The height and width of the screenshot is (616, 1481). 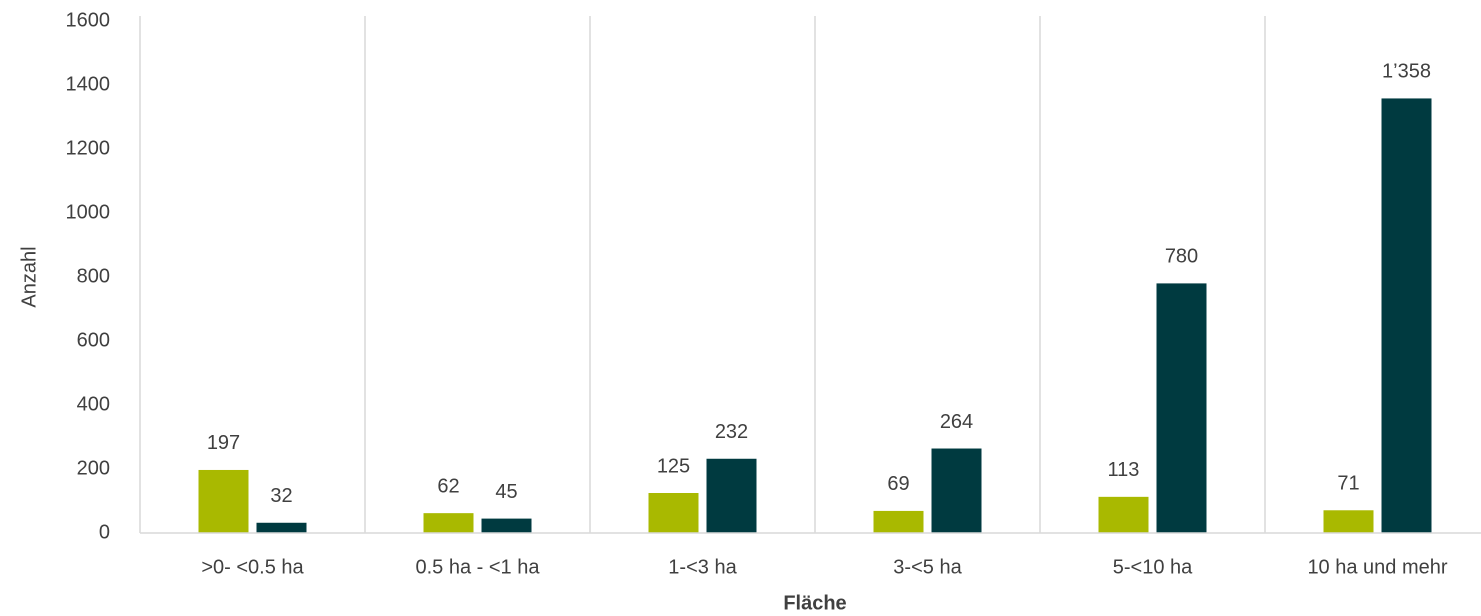 I want to click on x-tick-label: 0.5 ha - <1 ha, so click(x=478, y=567).